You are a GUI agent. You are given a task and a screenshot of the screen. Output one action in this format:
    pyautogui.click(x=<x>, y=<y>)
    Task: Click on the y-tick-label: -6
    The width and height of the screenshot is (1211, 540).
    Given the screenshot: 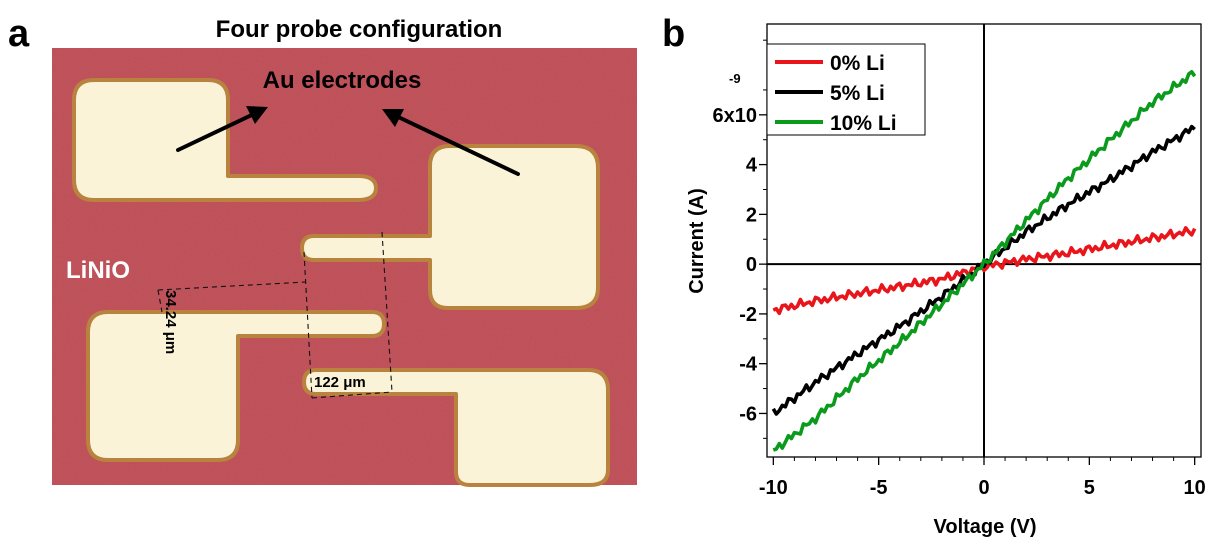 What is the action you would take?
    pyautogui.click(x=748, y=414)
    